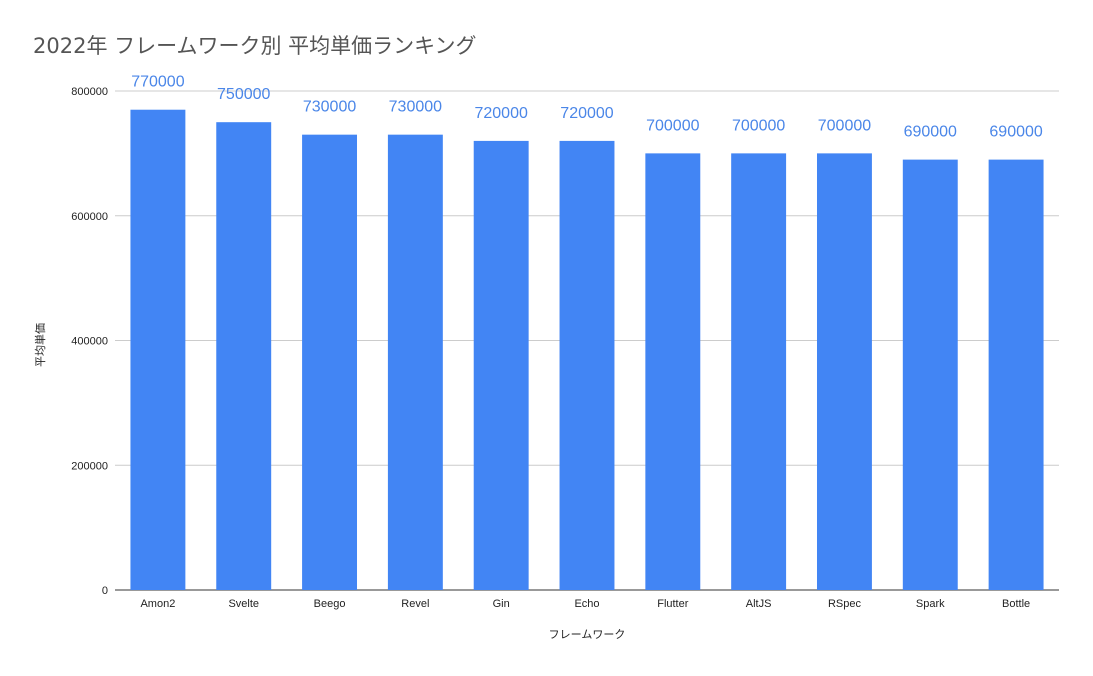 The image size is (1093, 676). What do you see at coordinates (844, 125) in the screenshot?
I see `data-label-rspec: 700000` at bounding box center [844, 125].